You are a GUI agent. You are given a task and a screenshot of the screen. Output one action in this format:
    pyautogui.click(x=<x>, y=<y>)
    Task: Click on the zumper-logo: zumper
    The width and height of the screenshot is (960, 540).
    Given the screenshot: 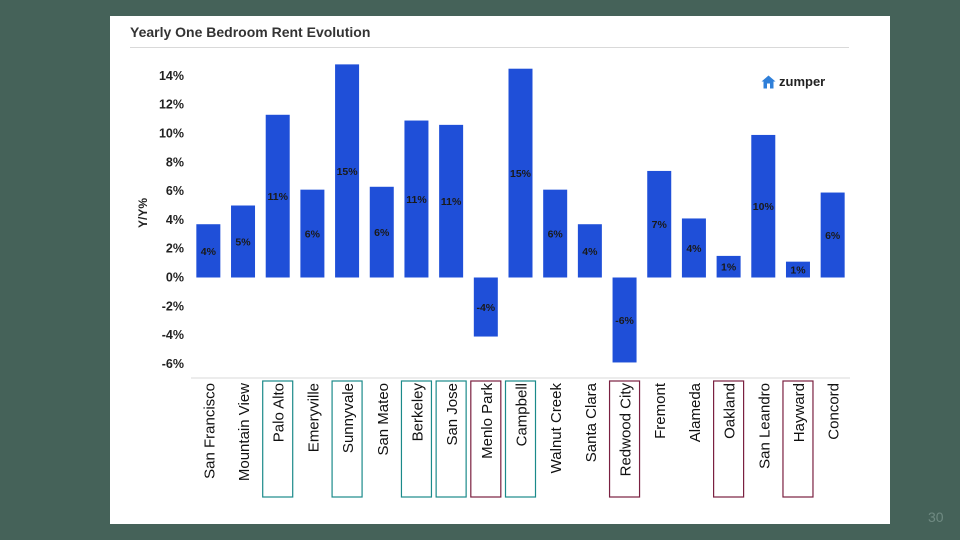 What is the action you would take?
    pyautogui.click(x=793, y=81)
    